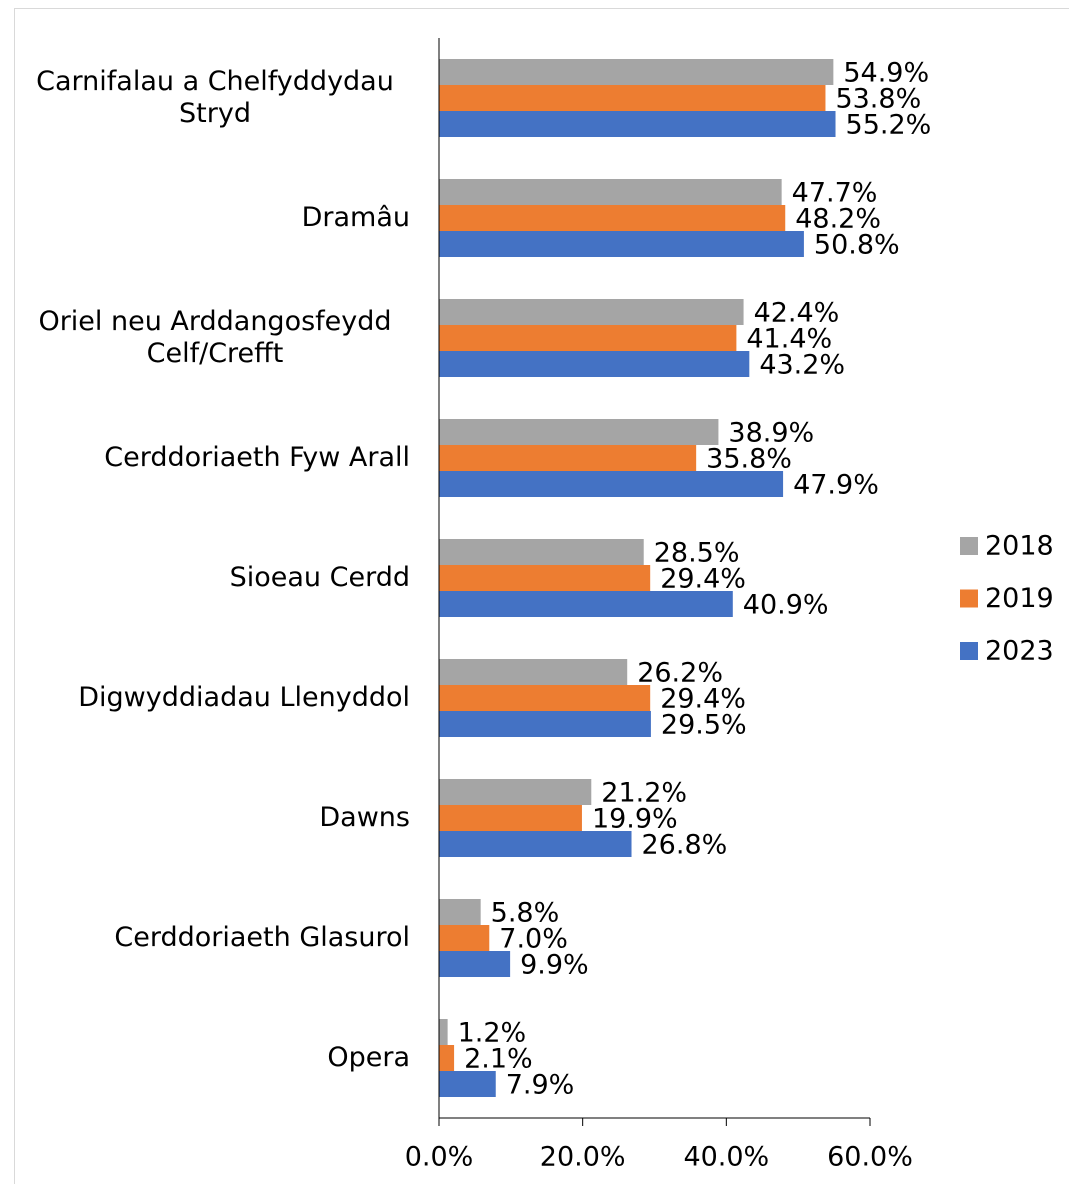 Image resolution: width=1069 pixels, height=1184 pixels. I want to click on x-tick-label: 60.0%, so click(870, 1157).